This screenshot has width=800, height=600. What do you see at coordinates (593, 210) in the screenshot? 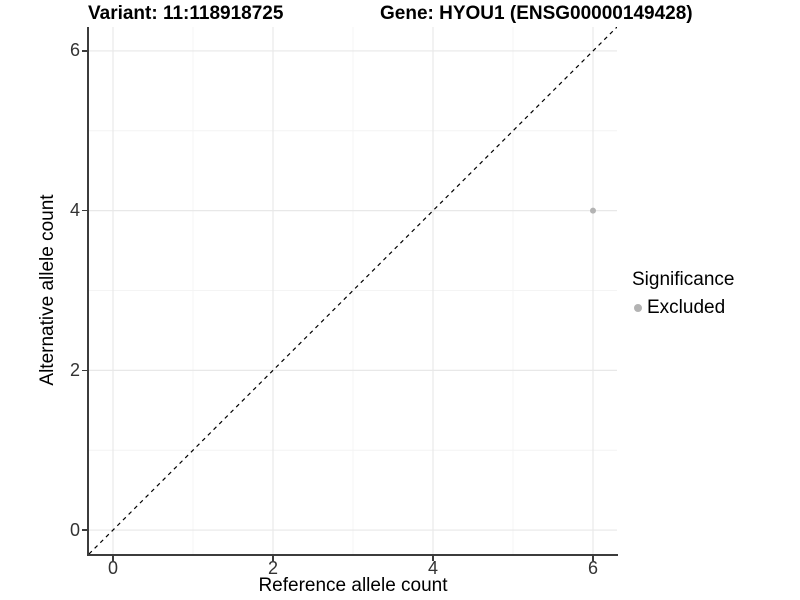
I see `data-point-excluded` at bounding box center [593, 210].